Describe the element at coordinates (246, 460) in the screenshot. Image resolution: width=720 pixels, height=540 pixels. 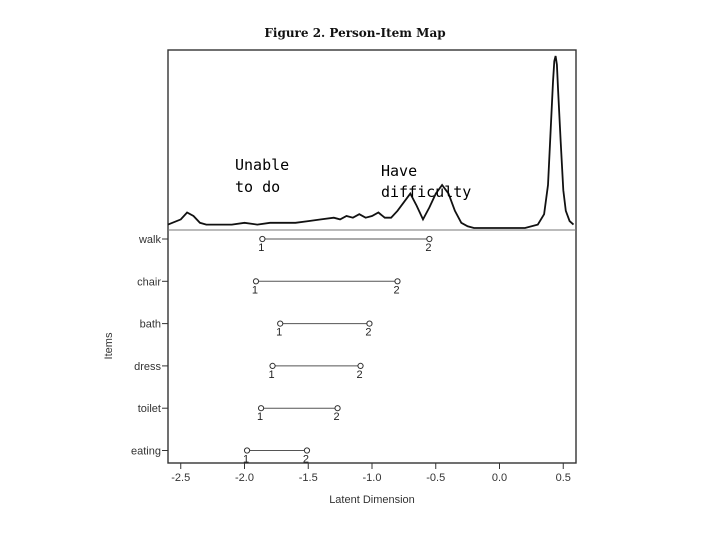
I see `category-label-1-eating: 1` at that location.